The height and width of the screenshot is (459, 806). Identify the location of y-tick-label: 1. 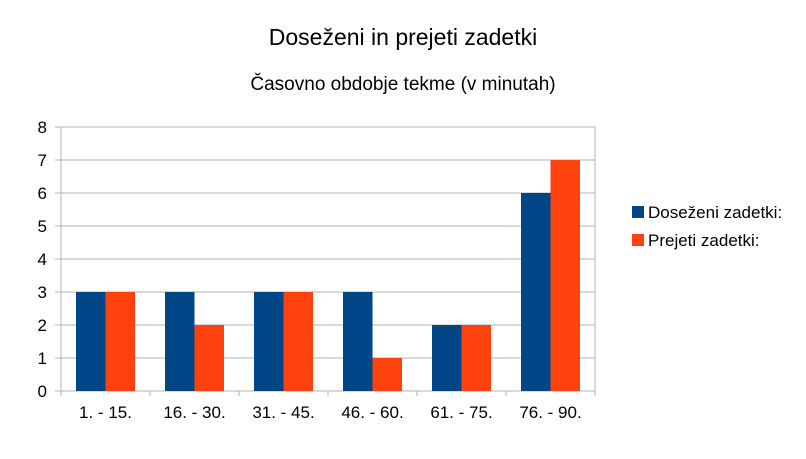
(42, 358).